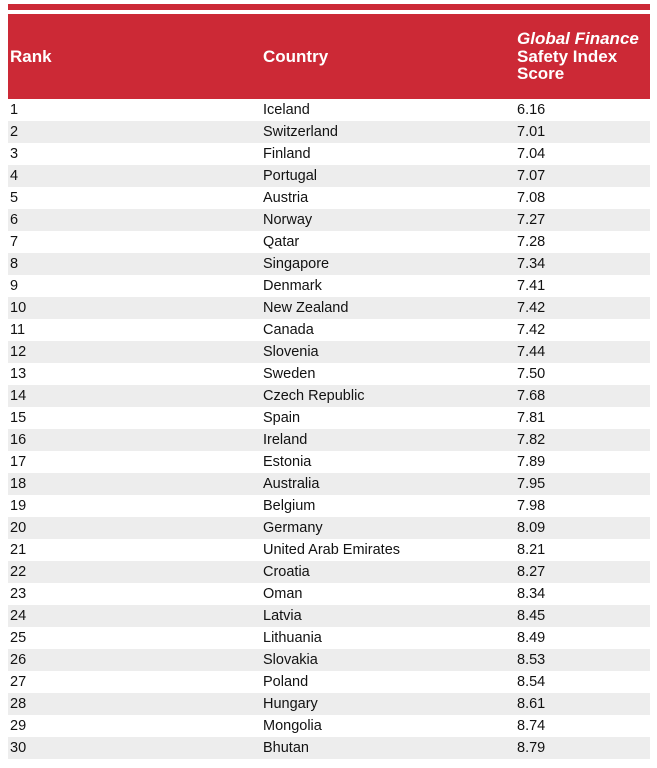  What do you see at coordinates (18, 418) in the screenshot?
I see `rank-cell: 15` at bounding box center [18, 418].